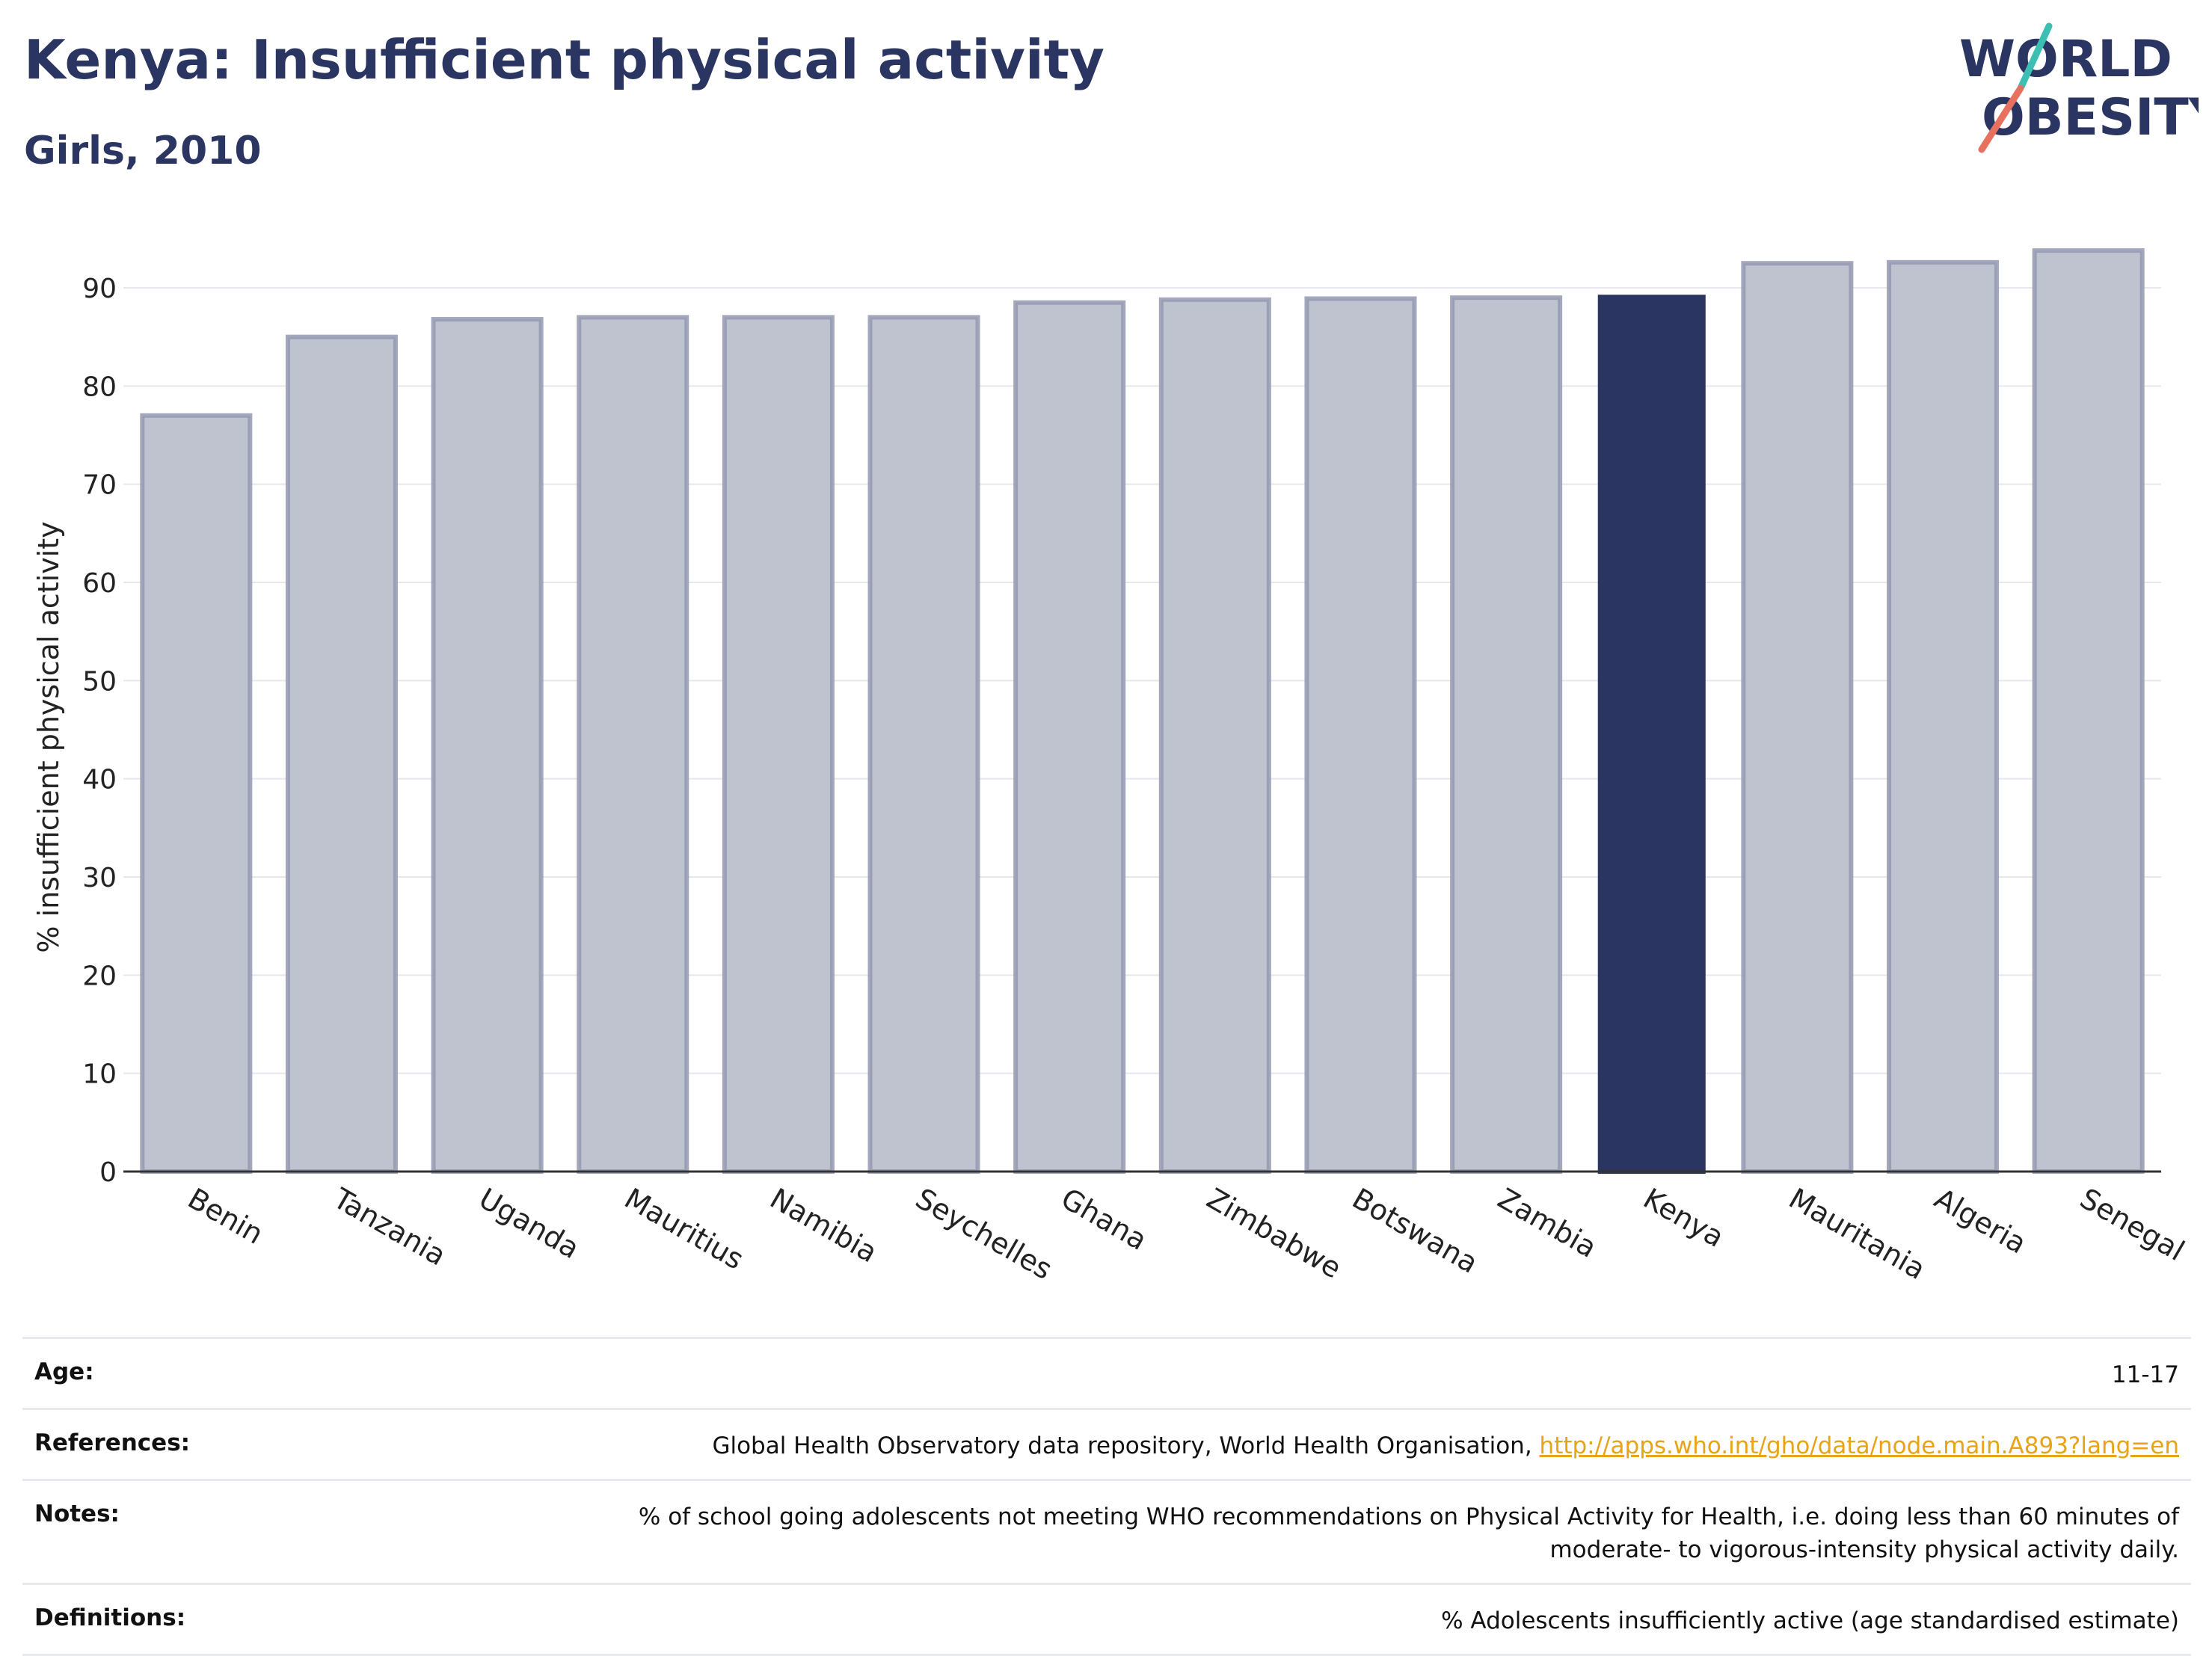 This screenshot has width=2212, height=1656. What do you see at coordinates (99, 878) in the screenshot?
I see `y-tick-label: 30` at bounding box center [99, 878].